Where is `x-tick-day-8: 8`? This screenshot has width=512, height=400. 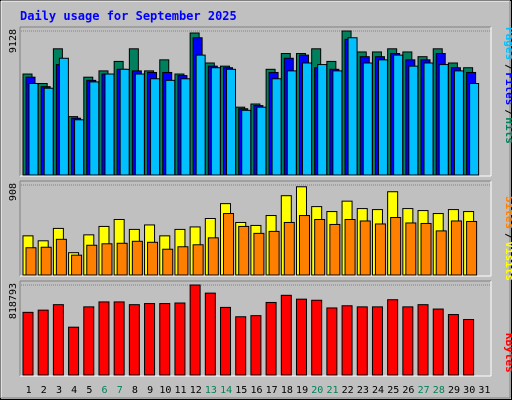
x-tick-day-8: 8 is located at coordinates (135, 390).